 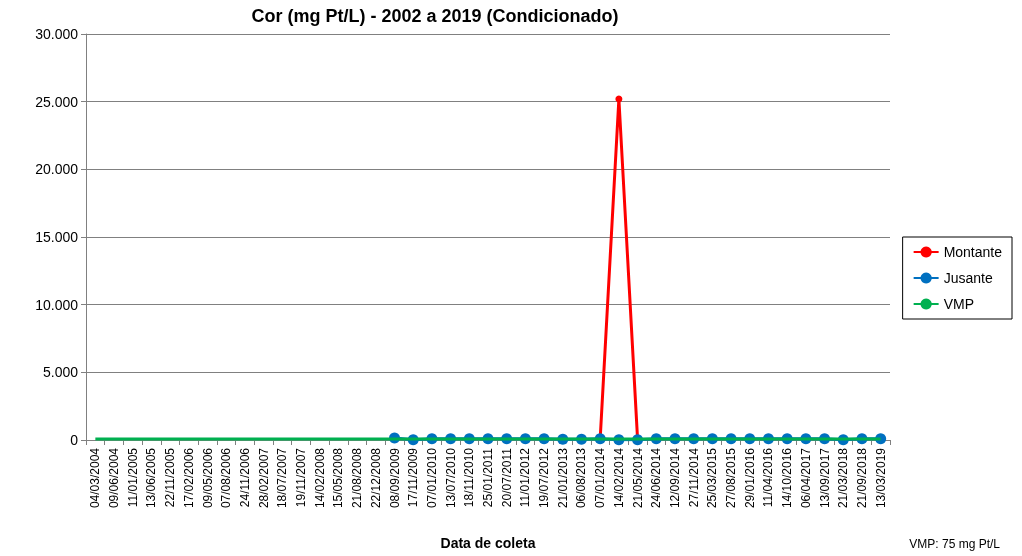 What do you see at coordinates (674, 478) in the screenshot?
I see `x-tick-label: 12/09/2014` at bounding box center [674, 478].